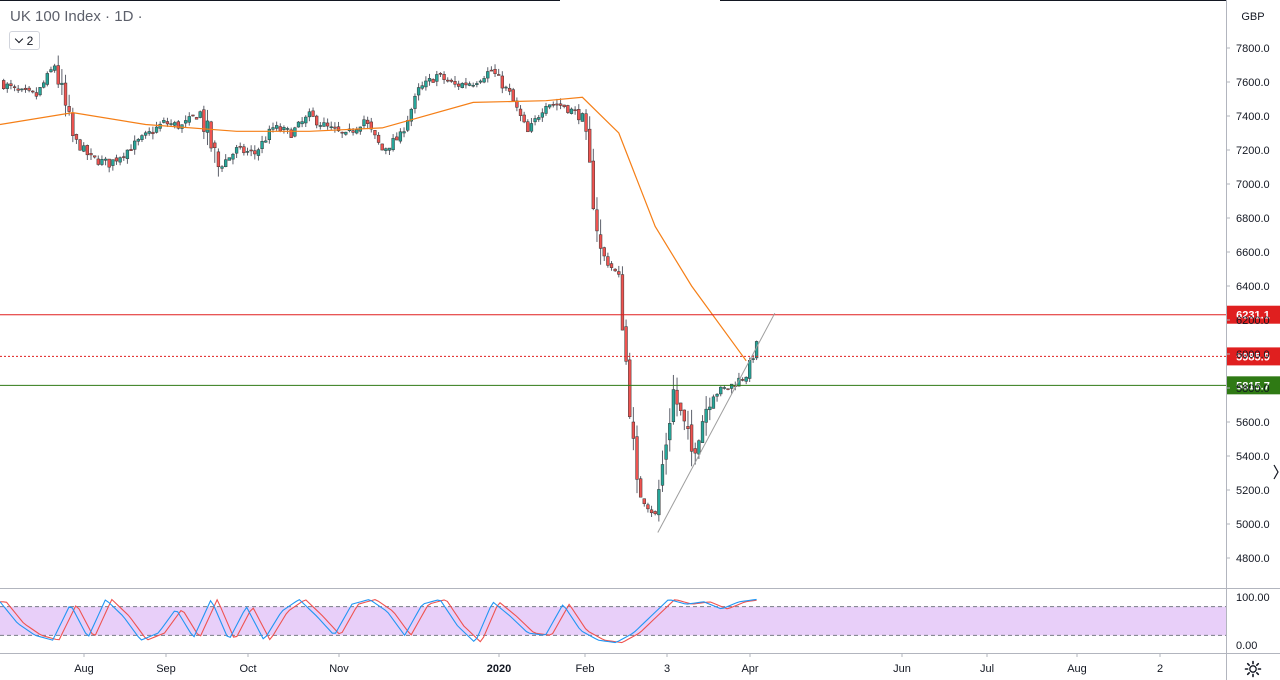 This screenshot has height=680, width=1280. Describe the element at coordinates (635, 622) in the screenshot. I see `stochastic-pane: 100.00 0.00` at that location.